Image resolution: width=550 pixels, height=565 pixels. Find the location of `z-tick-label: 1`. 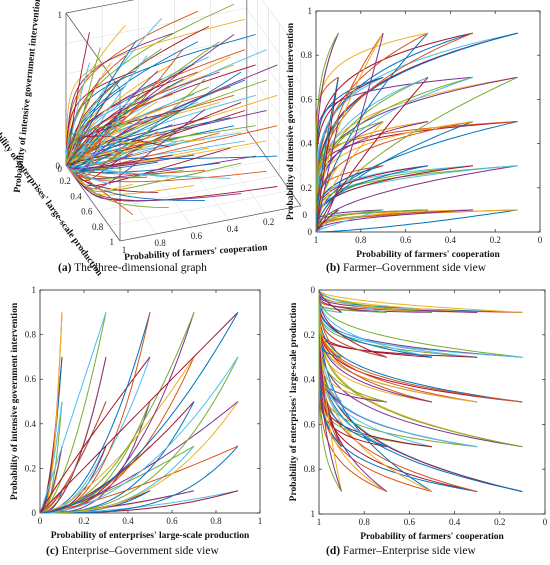

z-tick-label: 1 is located at coordinates (60, 15).